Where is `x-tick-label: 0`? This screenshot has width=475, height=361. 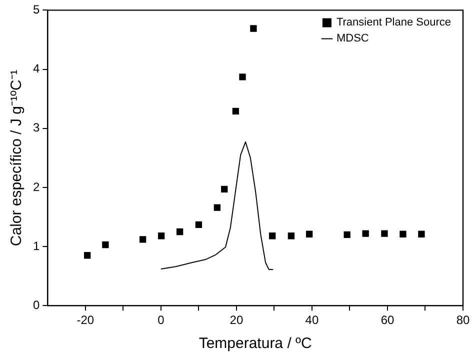
x-tick-label: 0 is located at coordinates (161, 320).